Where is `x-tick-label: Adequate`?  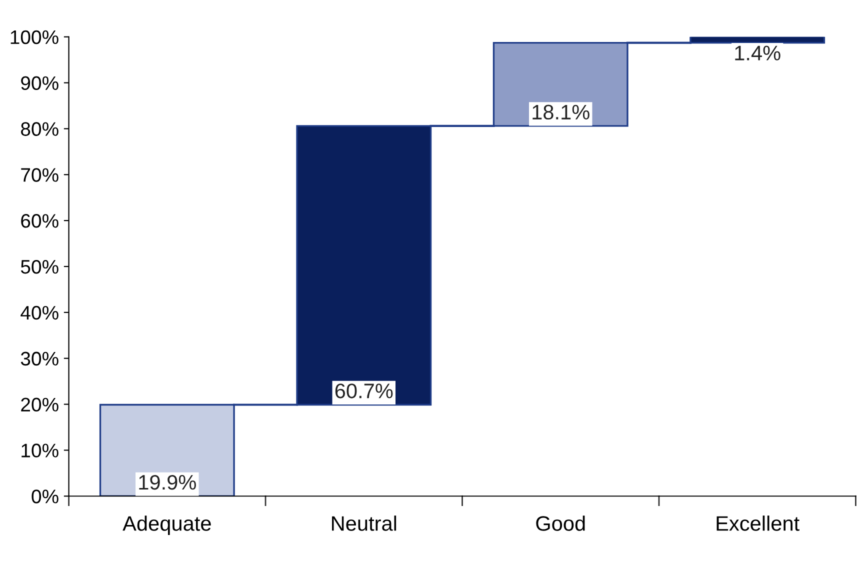 x-tick-label: Adequate is located at coordinates (166, 525).